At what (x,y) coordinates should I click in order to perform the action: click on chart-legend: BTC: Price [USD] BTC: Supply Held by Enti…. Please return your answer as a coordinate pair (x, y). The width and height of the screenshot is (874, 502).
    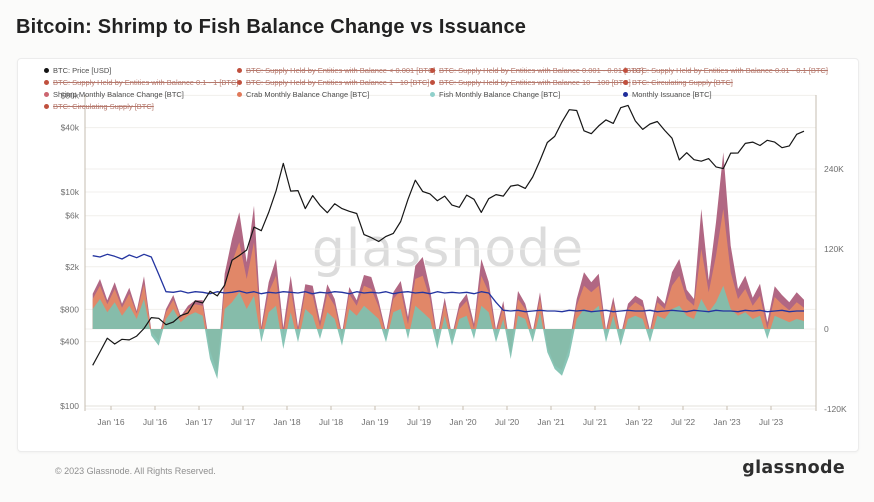
    Looking at the image, I should click on (436, 88).